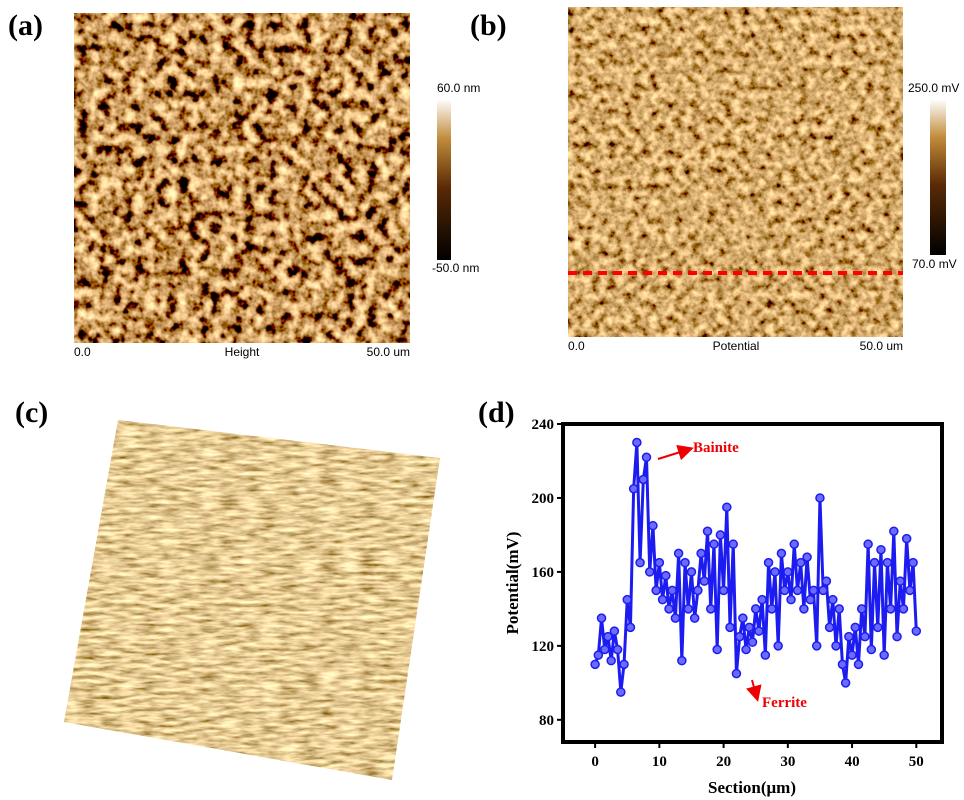 Image resolution: width=964 pixels, height=800 pixels. What do you see at coordinates (716, 448) in the screenshot?
I see `annotation: Bainite` at bounding box center [716, 448].